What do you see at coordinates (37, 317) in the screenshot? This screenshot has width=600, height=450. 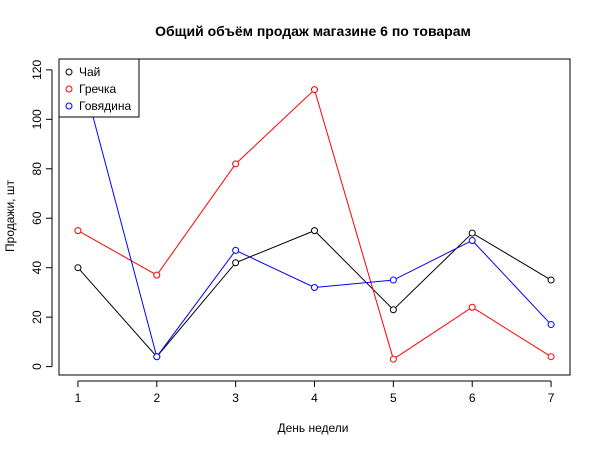 I see `y-tick-label: 20` at bounding box center [37, 317].